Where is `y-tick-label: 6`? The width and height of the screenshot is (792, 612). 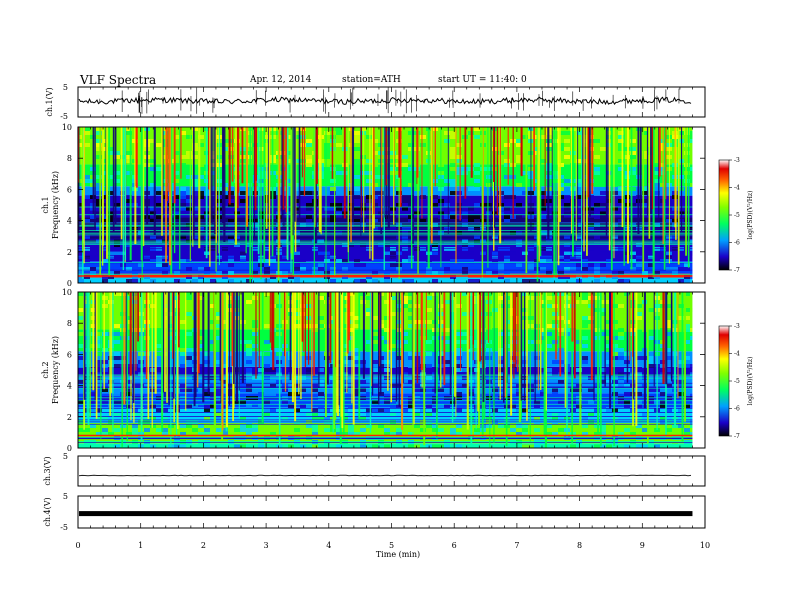
y-tick-label: 6 is located at coordinates (69, 189).